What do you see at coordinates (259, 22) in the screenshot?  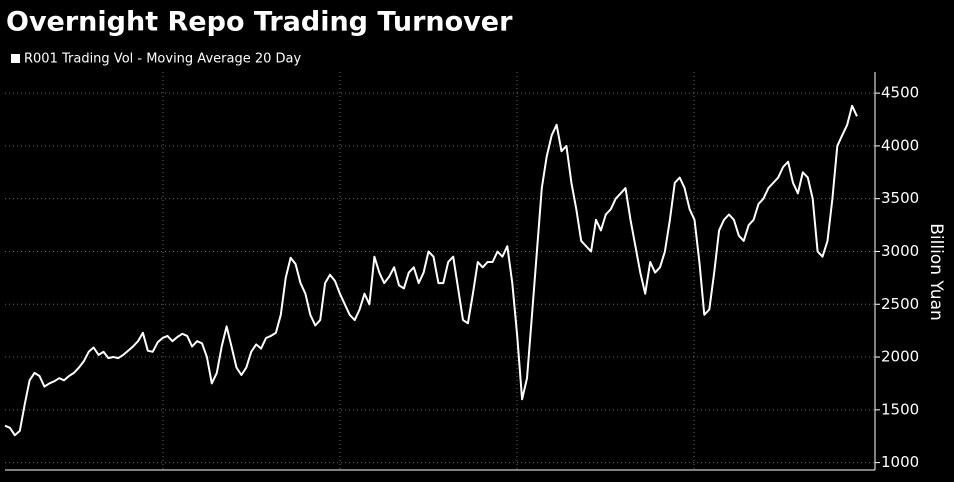 I see `chart-title: Overnight Repo Trading Turnover` at bounding box center [259, 22].